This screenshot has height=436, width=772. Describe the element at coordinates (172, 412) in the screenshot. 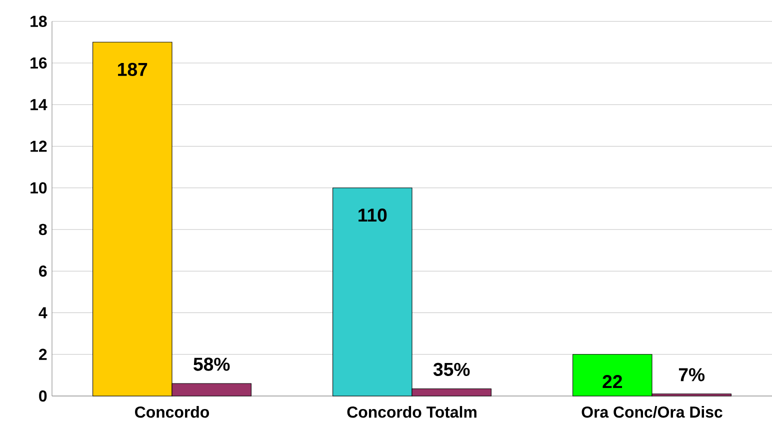

I see `x-tick-label: Concordo` at that location.